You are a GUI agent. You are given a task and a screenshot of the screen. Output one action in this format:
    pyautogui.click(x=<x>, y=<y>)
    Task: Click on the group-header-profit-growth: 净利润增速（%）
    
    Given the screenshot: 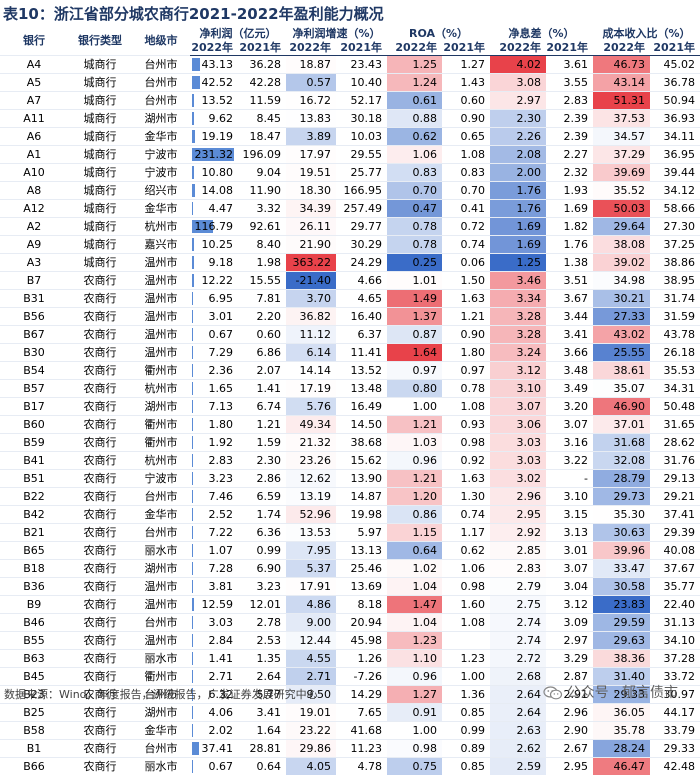 What is the action you would take?
    pyautogui.click(x=336, y=33)
    